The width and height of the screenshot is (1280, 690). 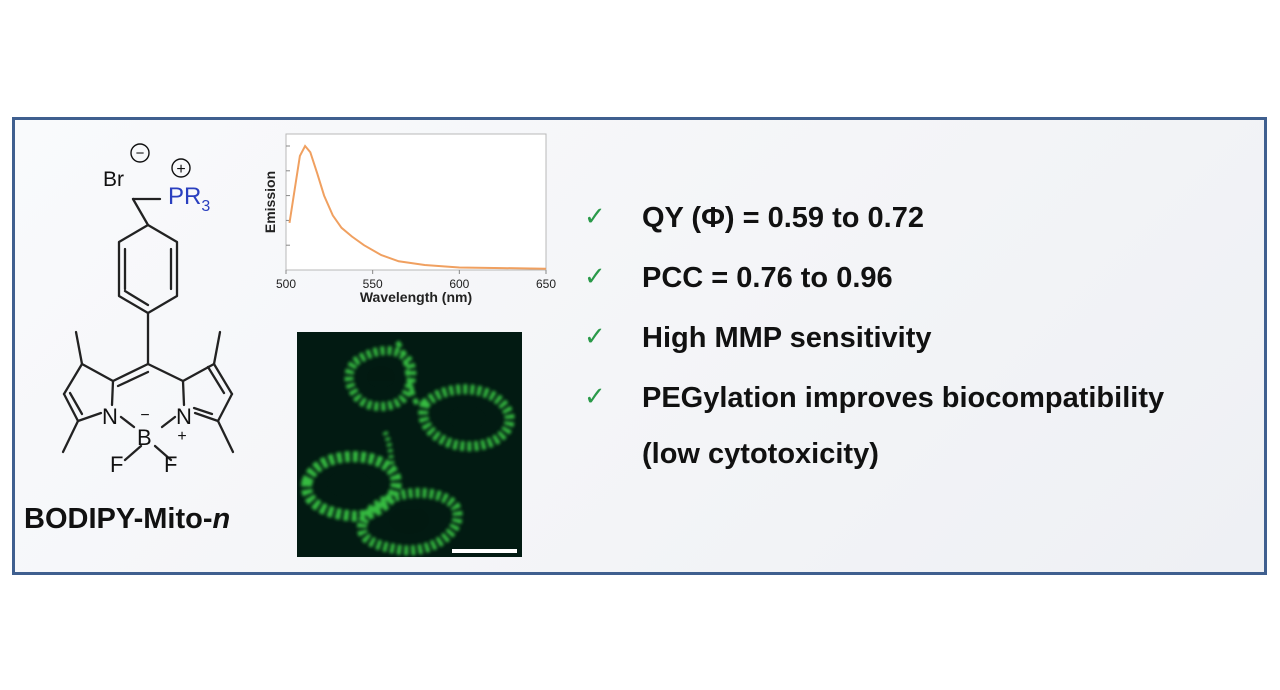 I want to click on structure-bonds, so click(x=148, y=329).